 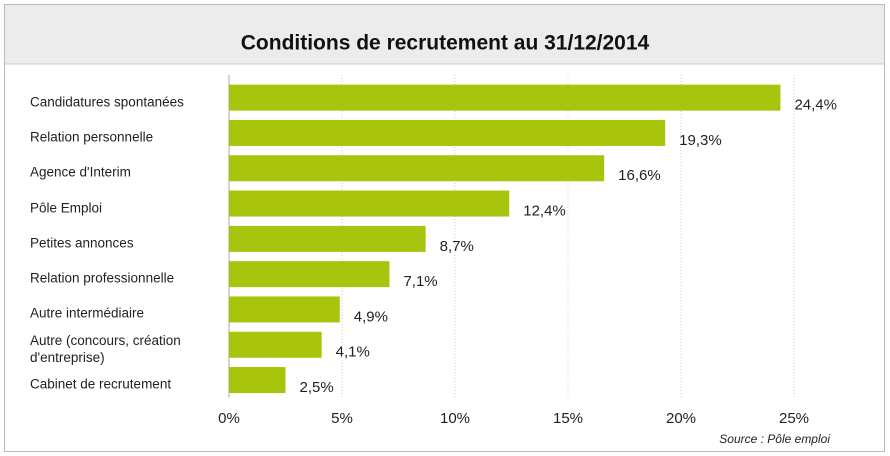 What do you see at coordinates (102, 278) in the screenshot?
I see `y-tick-label: Relation professionnelle` at bounding box center [102, 278].